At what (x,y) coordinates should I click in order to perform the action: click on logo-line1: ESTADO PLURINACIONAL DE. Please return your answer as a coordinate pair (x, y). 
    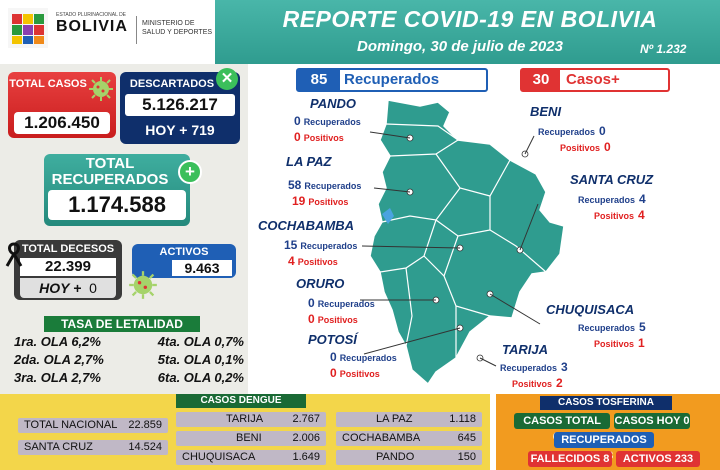
    Looking at the image, I should click on (91, 15).